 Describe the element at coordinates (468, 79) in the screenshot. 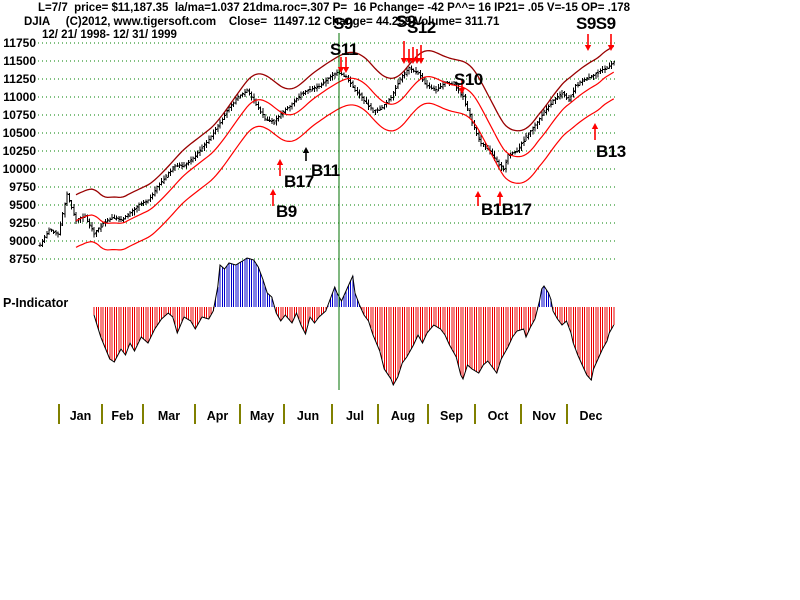

I see `signal-label-S10: S10` at that location.